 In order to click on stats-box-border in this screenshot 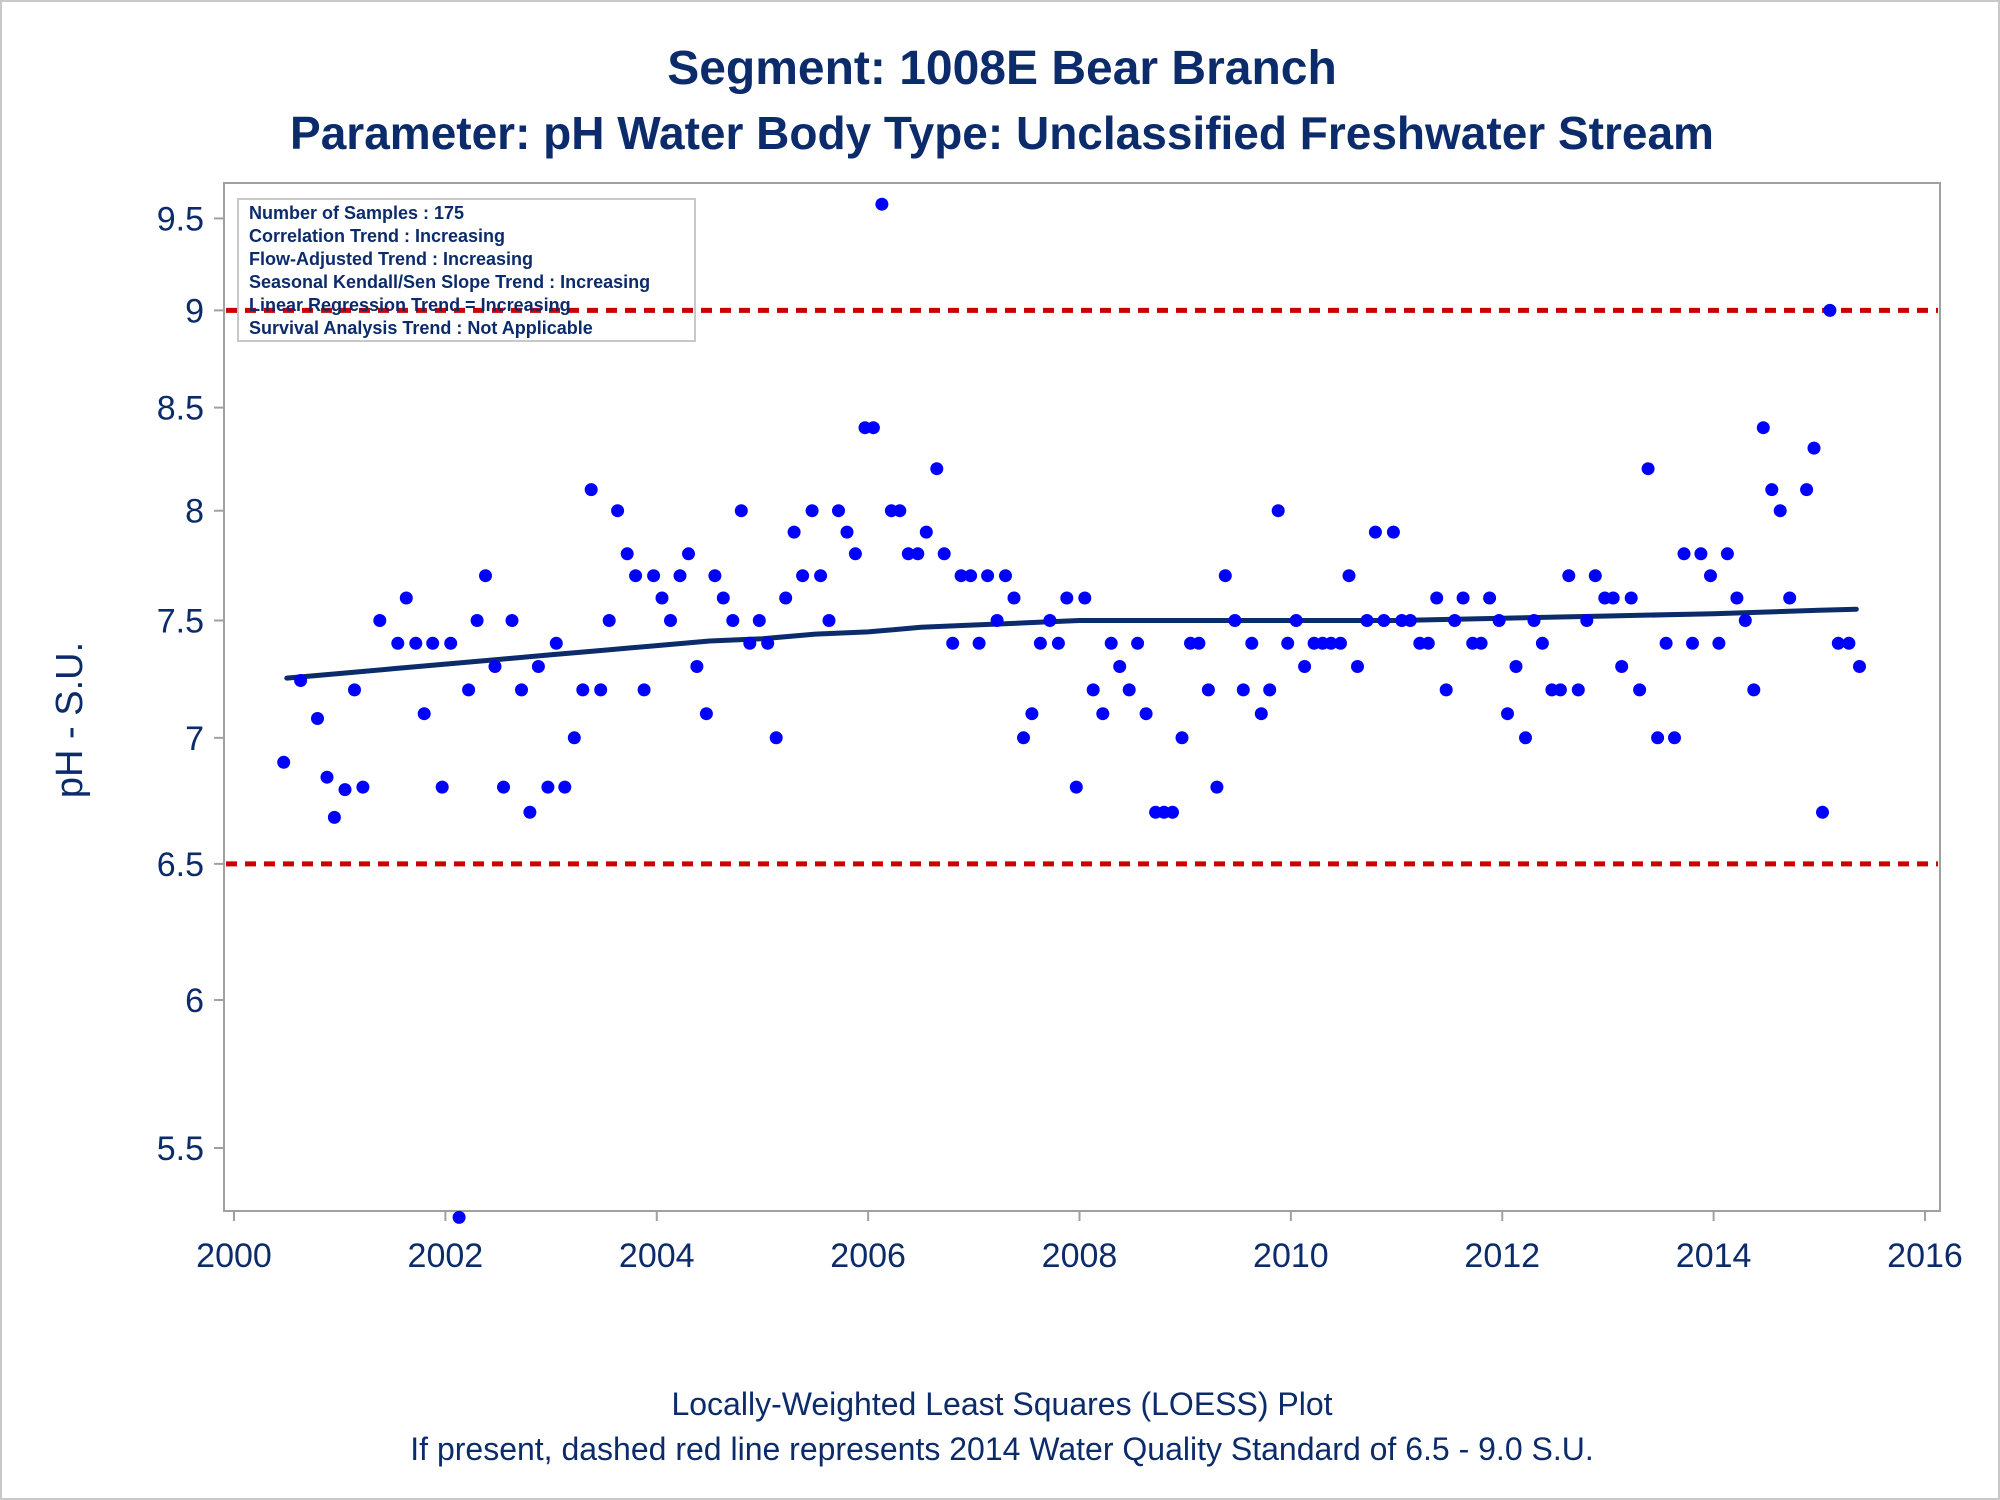, I will do `click(466, 270)`.